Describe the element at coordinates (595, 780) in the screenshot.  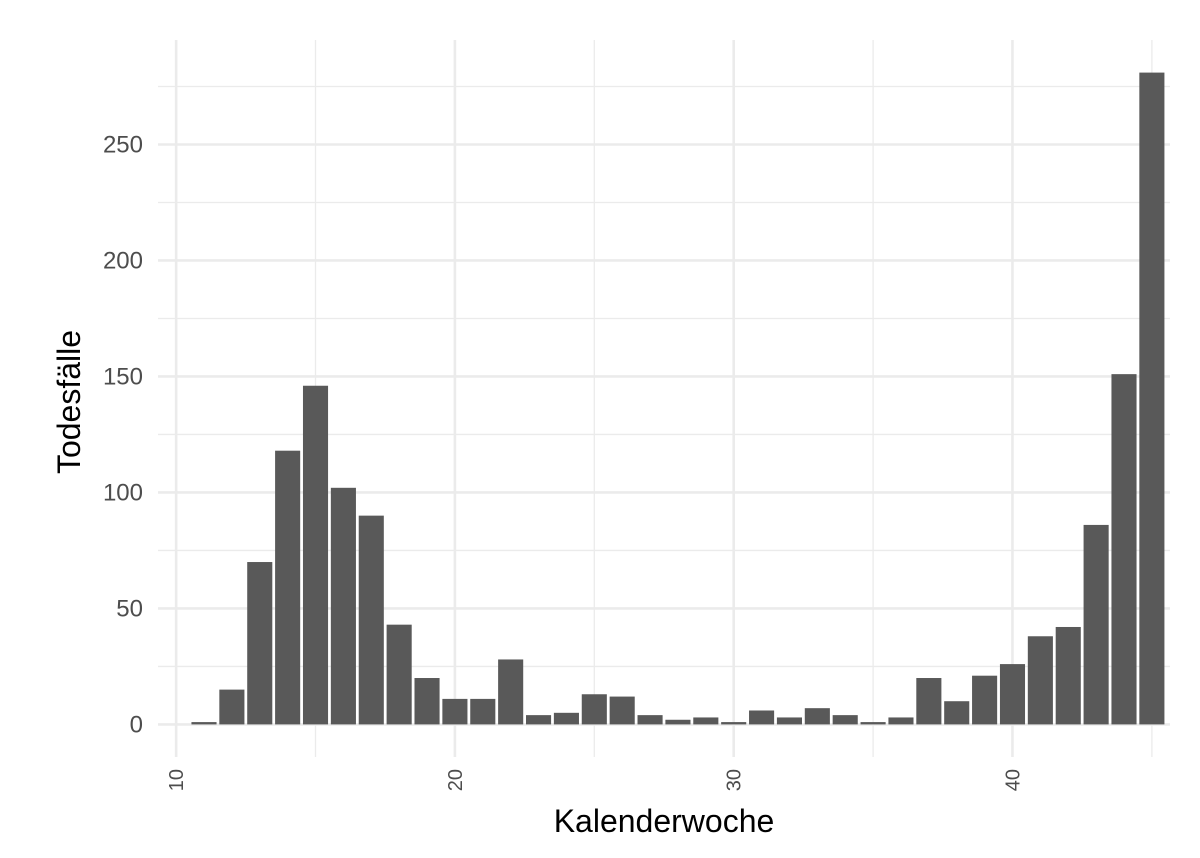
I see `x-axis-tick-labels: 10 20 30 40` at that location.